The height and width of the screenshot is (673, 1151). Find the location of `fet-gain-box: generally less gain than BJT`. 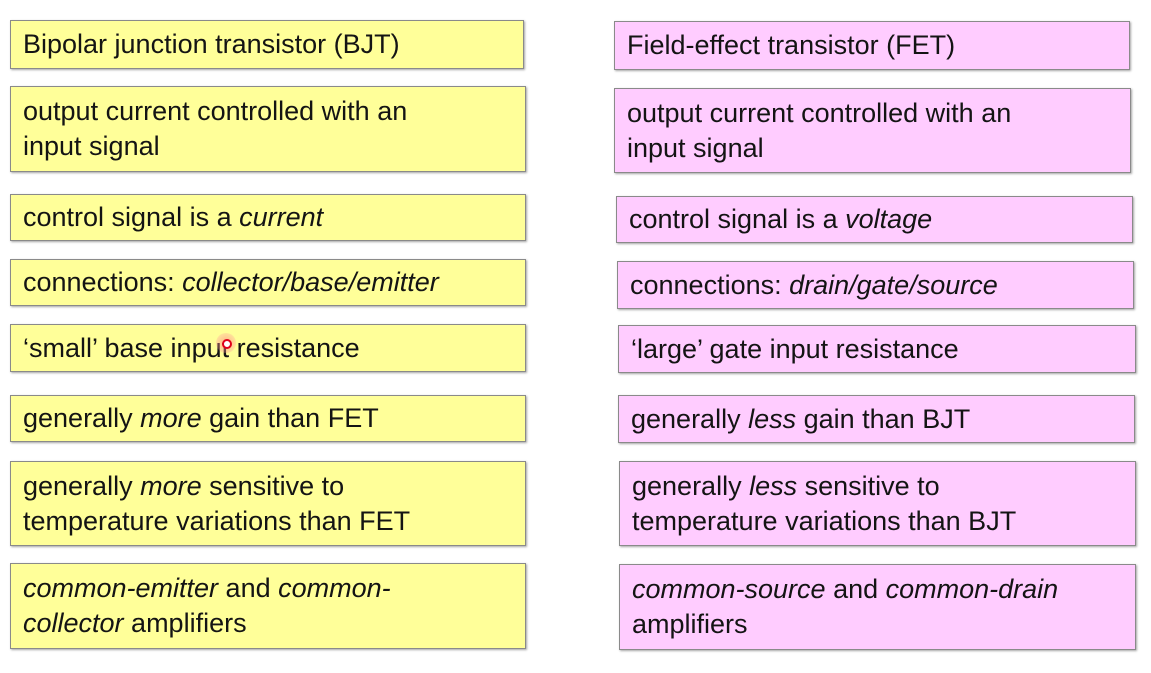

fet-gain-box: generally less gain than BJT is located at coordinates (876, 419).